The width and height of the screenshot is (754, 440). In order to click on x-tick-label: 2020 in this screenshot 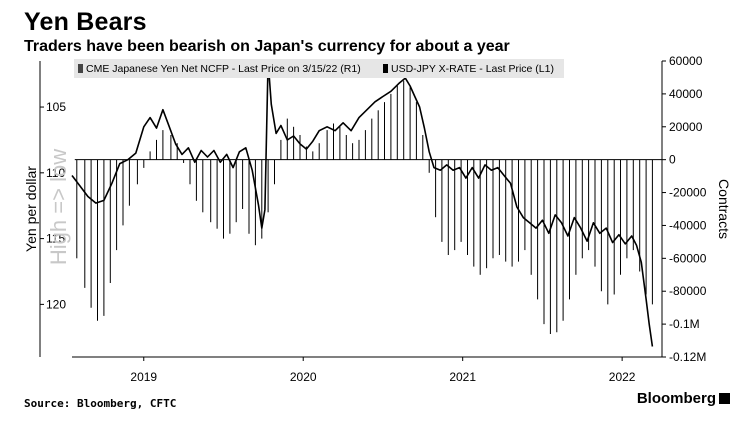, I will do `click(303, 377)`.